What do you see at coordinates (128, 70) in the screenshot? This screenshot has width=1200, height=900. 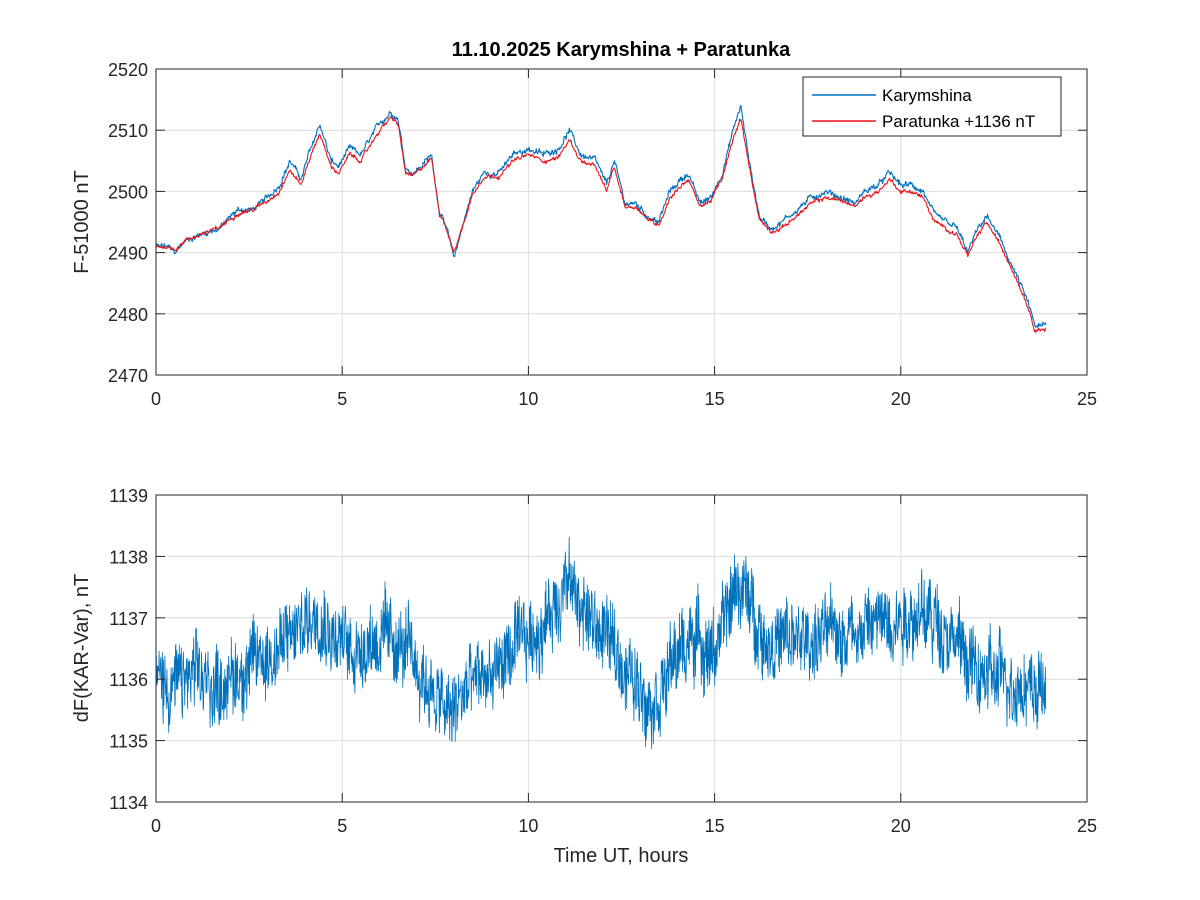 I see `top-plot-ytick-label: 2520` at bounding box center [128, 70].